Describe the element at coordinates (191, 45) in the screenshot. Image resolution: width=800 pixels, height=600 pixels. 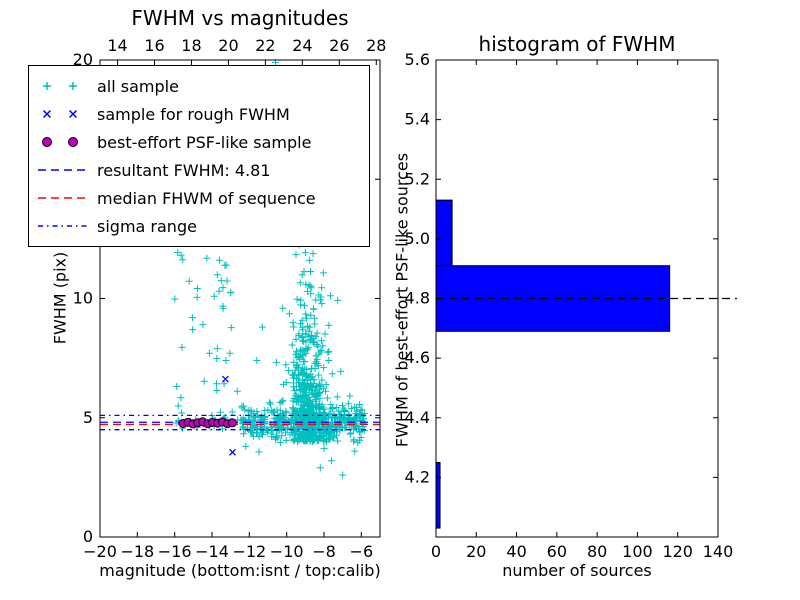
I see `tick-label: 18` at that location.